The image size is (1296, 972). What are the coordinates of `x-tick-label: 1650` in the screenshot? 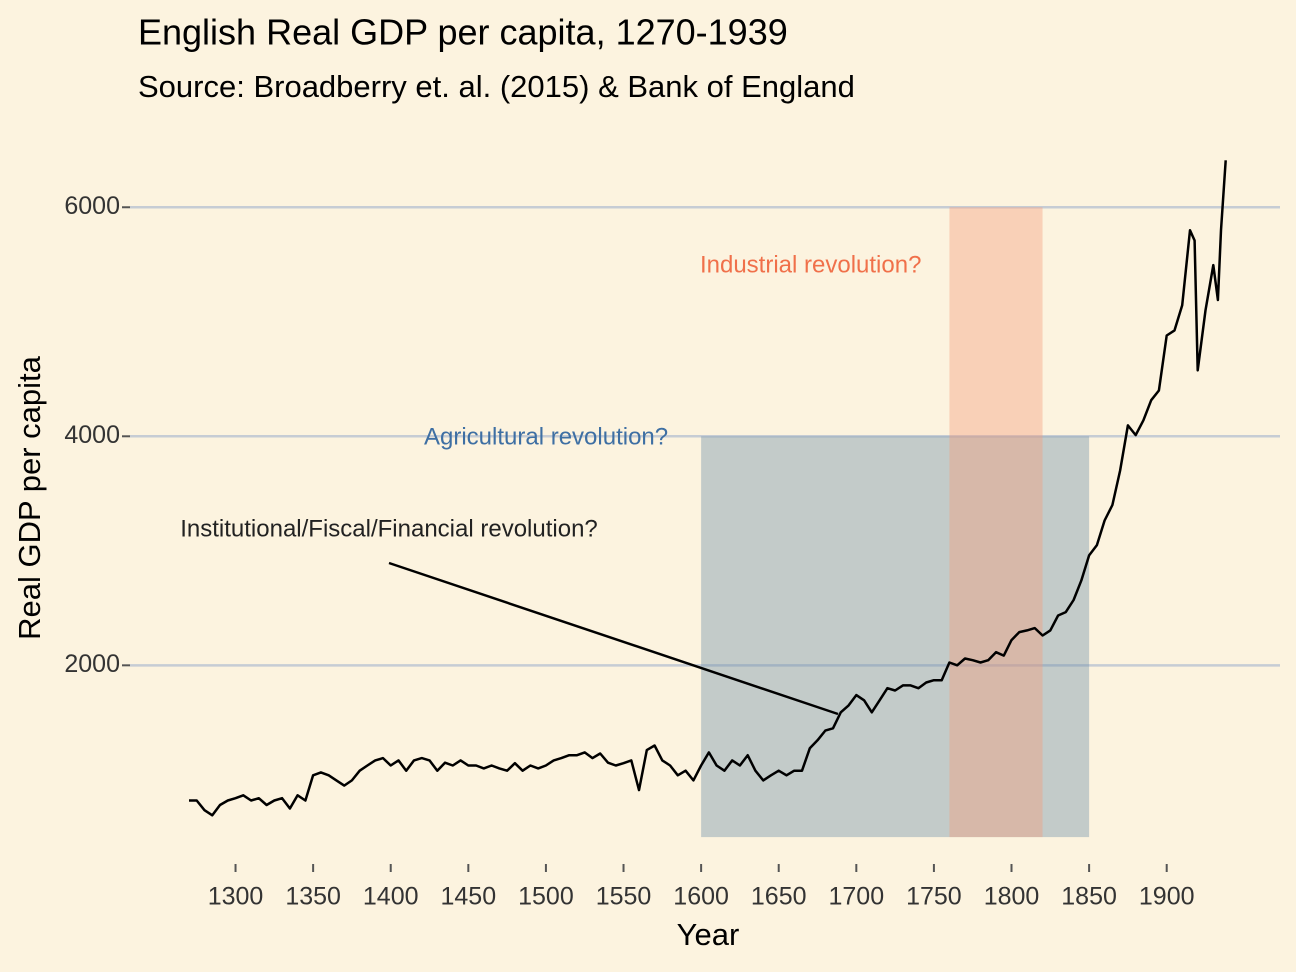 It's located at (779, 897).